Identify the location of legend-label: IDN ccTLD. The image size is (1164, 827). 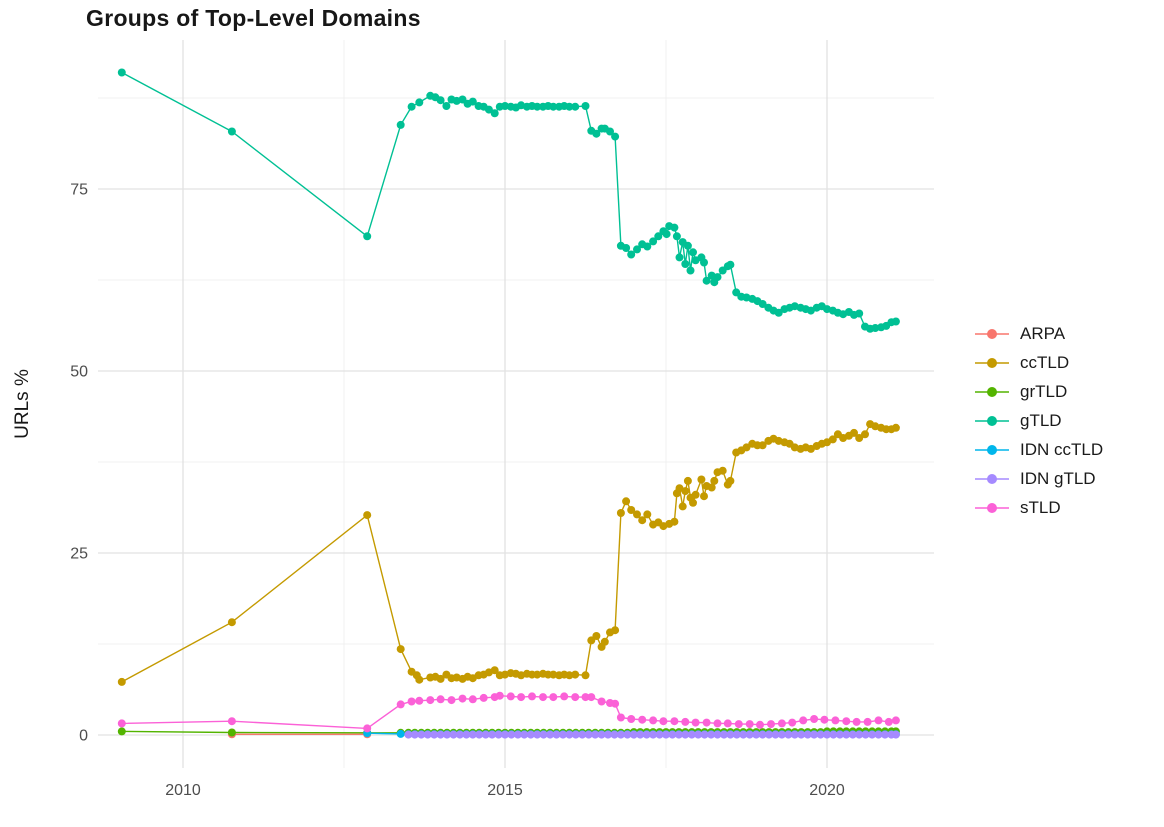
(1062, 449).